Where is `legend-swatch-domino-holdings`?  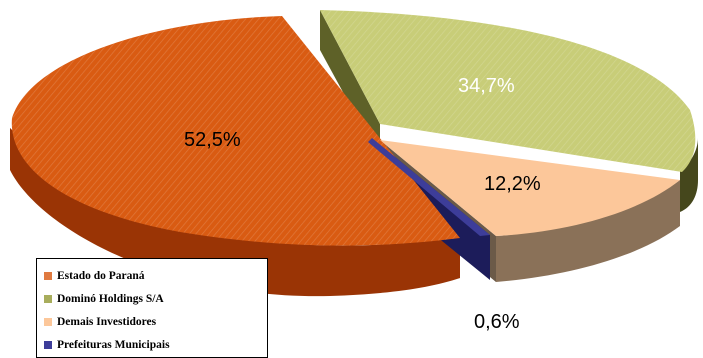
legend-swatch-domino-holdings is located at coordinates (48, 298).